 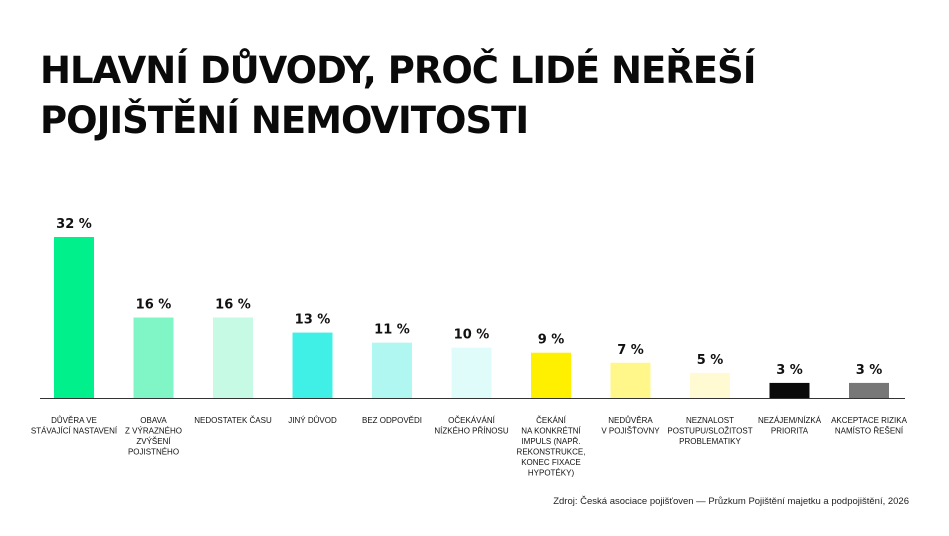 What do you see at coordinates (392, 420) in the screenshot?
I see `category-label: BEZ ODPOVĚDI` at bounding box center [392, 420].